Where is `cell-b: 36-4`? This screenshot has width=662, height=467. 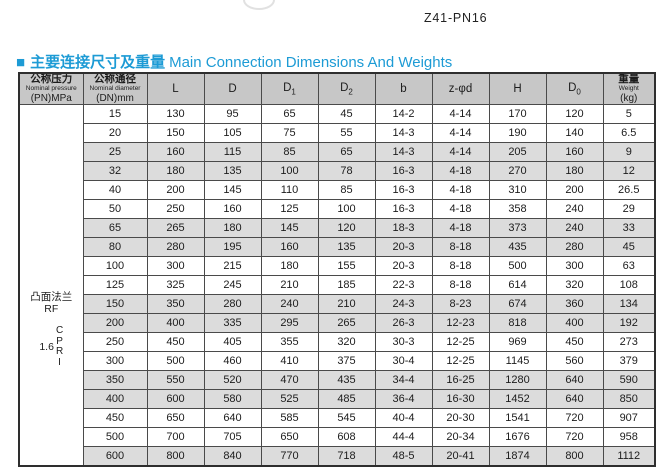
cell-b: 36-4 is located at coordinates (403, 399).